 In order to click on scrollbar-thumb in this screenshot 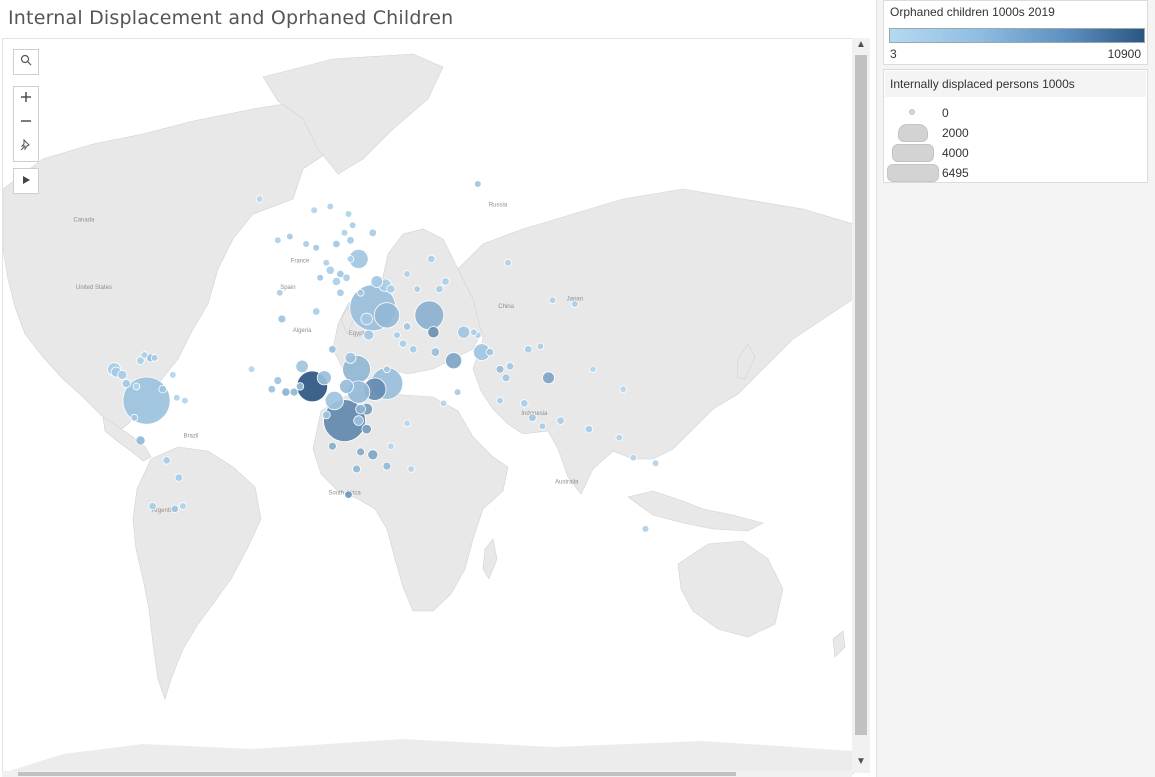, I will do `click(861, 395)`.